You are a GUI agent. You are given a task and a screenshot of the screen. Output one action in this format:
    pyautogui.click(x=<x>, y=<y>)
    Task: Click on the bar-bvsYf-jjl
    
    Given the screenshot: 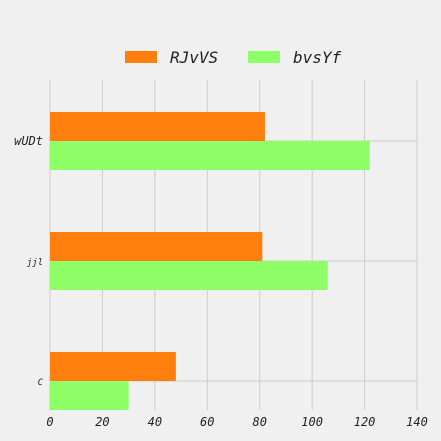 What is the action you would take?
    pyautogui.click(x=189, y=275)
    